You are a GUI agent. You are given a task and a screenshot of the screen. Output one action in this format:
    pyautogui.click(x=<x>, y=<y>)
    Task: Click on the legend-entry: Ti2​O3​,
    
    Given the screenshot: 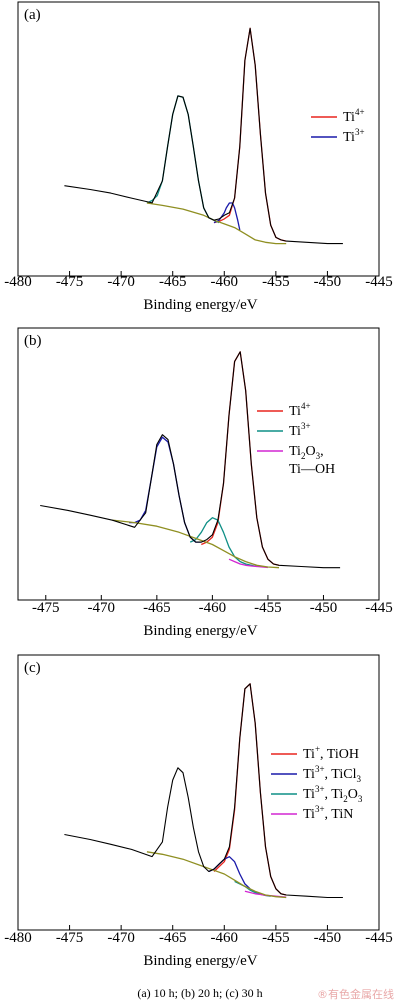 What is the action you would take?
    pyautogui.click(x=306, y=452)
    